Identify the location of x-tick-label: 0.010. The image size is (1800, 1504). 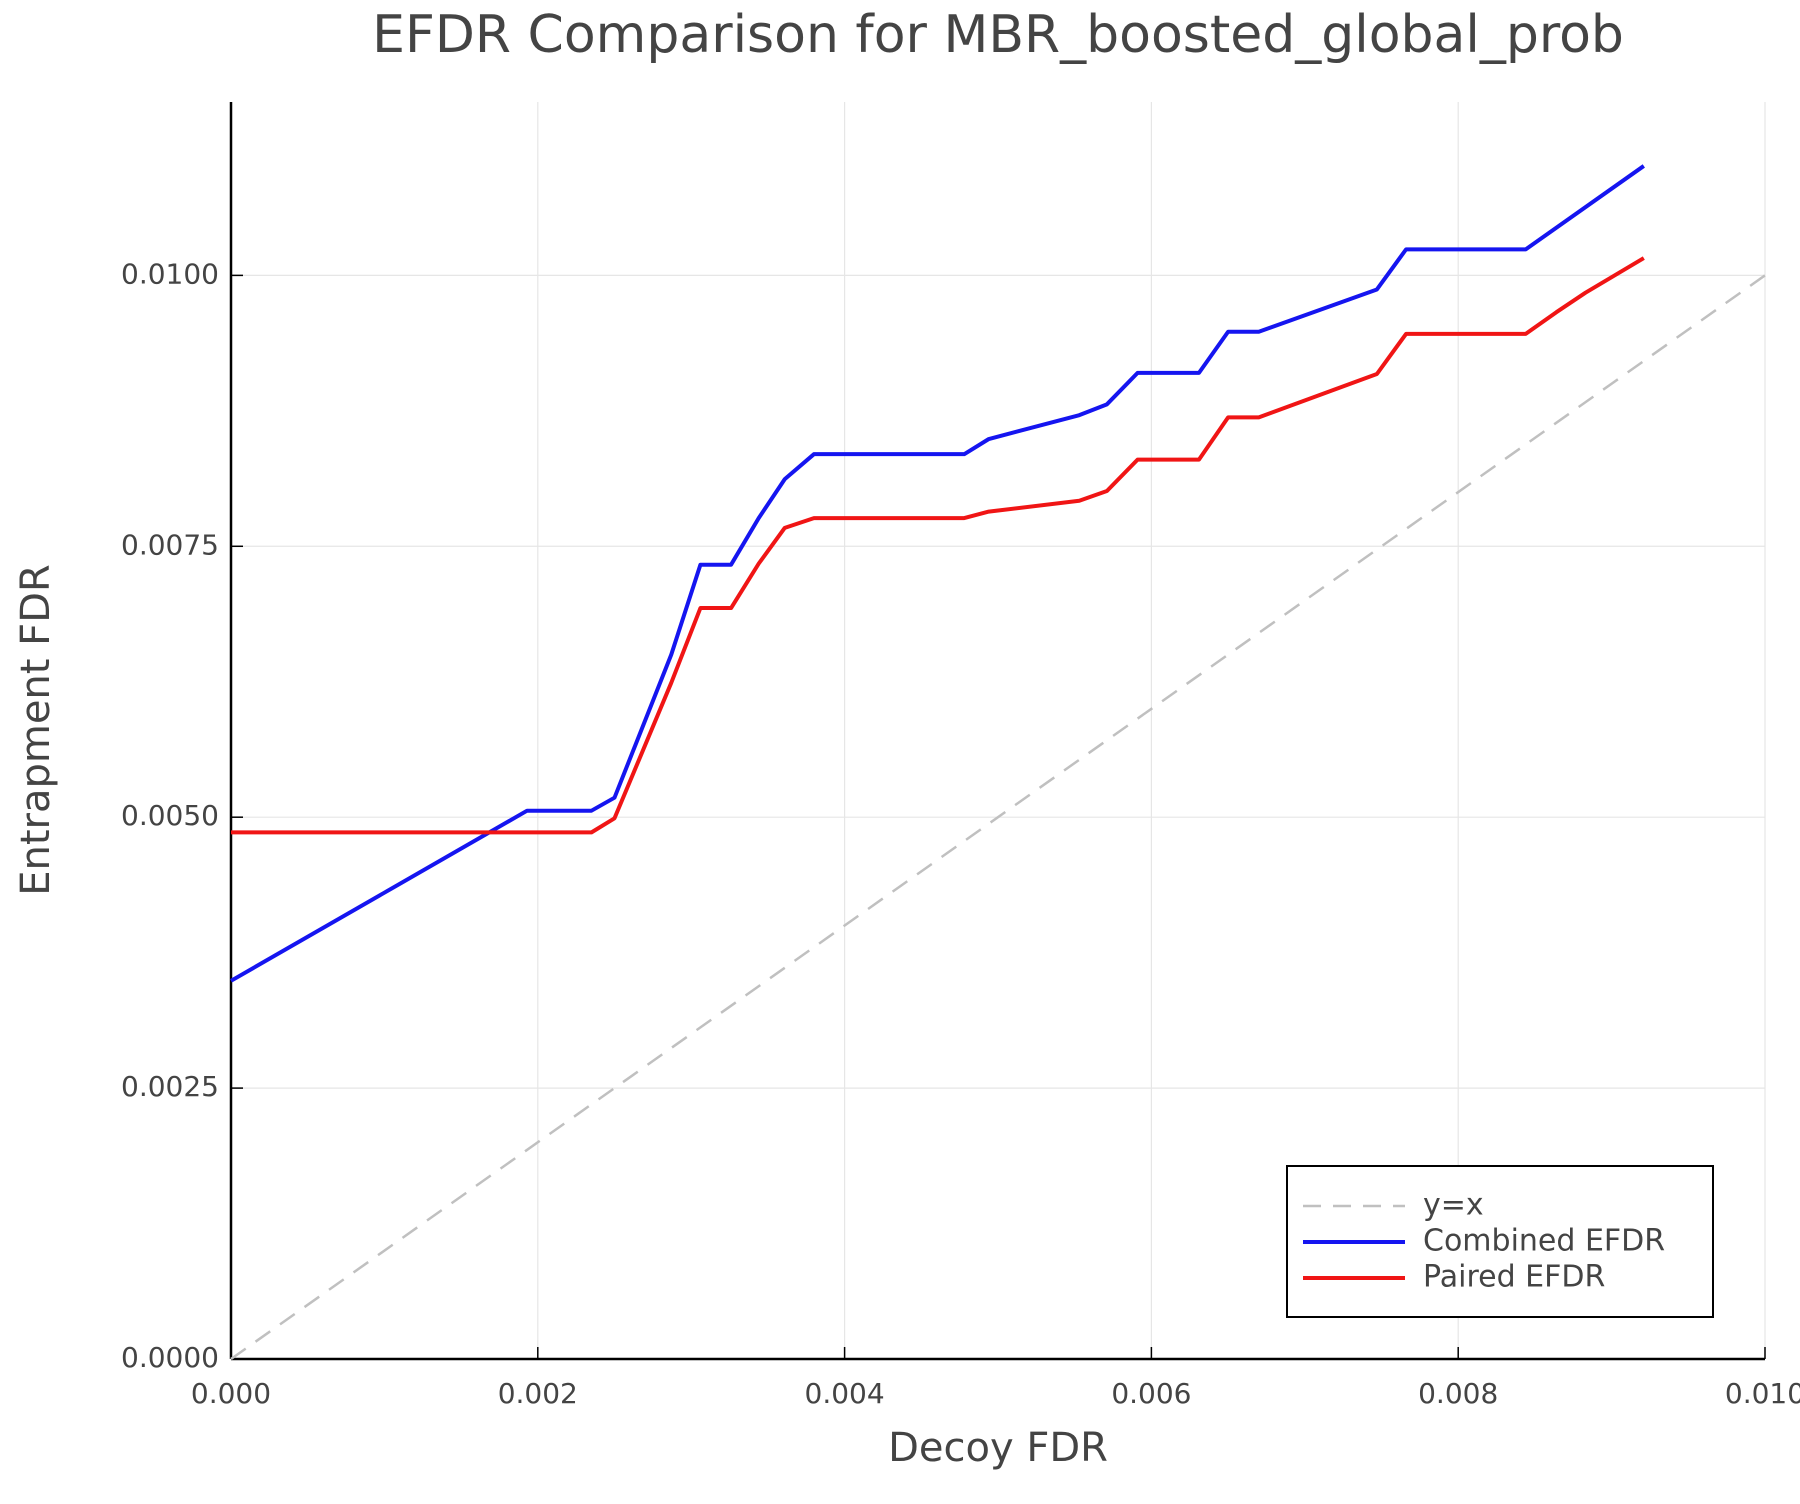
(1762, 1393).